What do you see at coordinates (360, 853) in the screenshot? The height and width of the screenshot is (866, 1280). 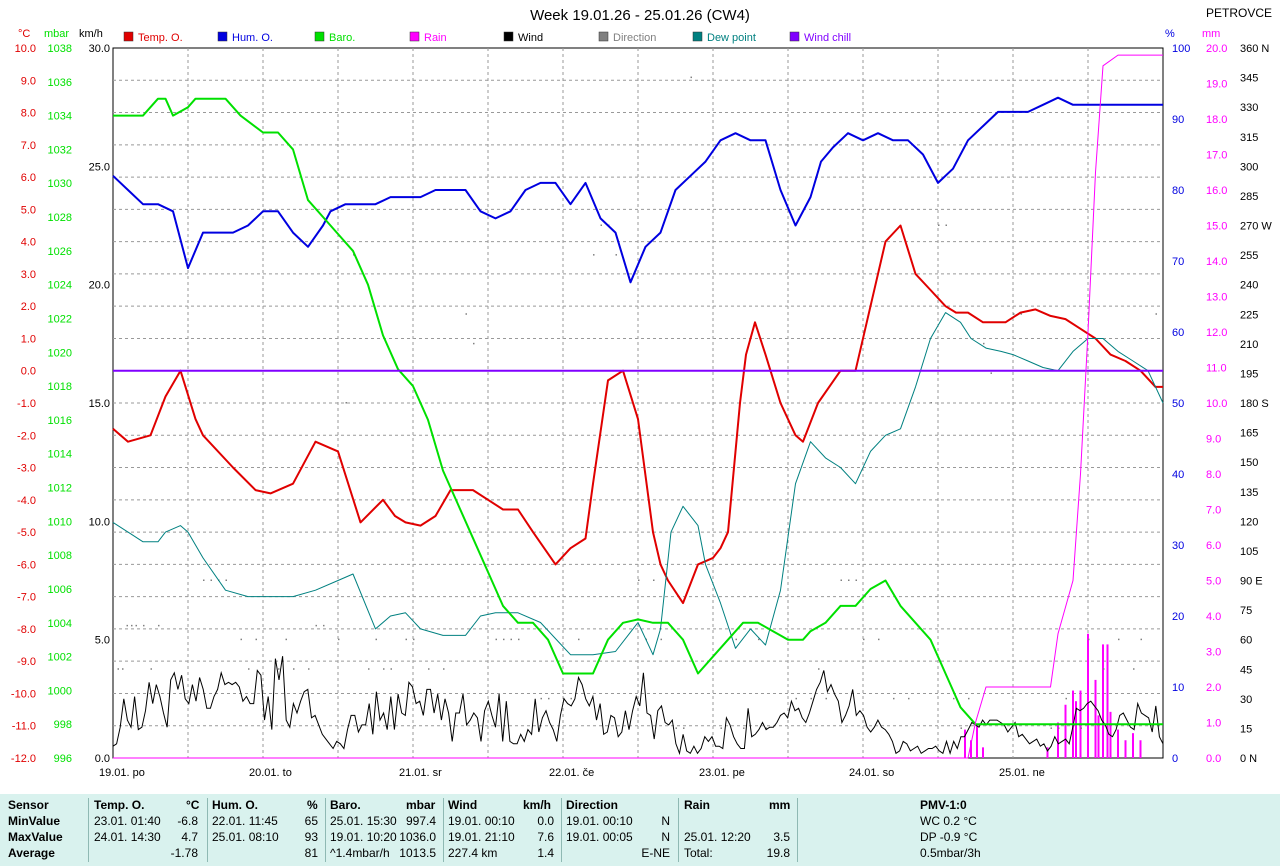 I see `stat-time: ^1.4mbar/h` at bounding box center [360, 853].